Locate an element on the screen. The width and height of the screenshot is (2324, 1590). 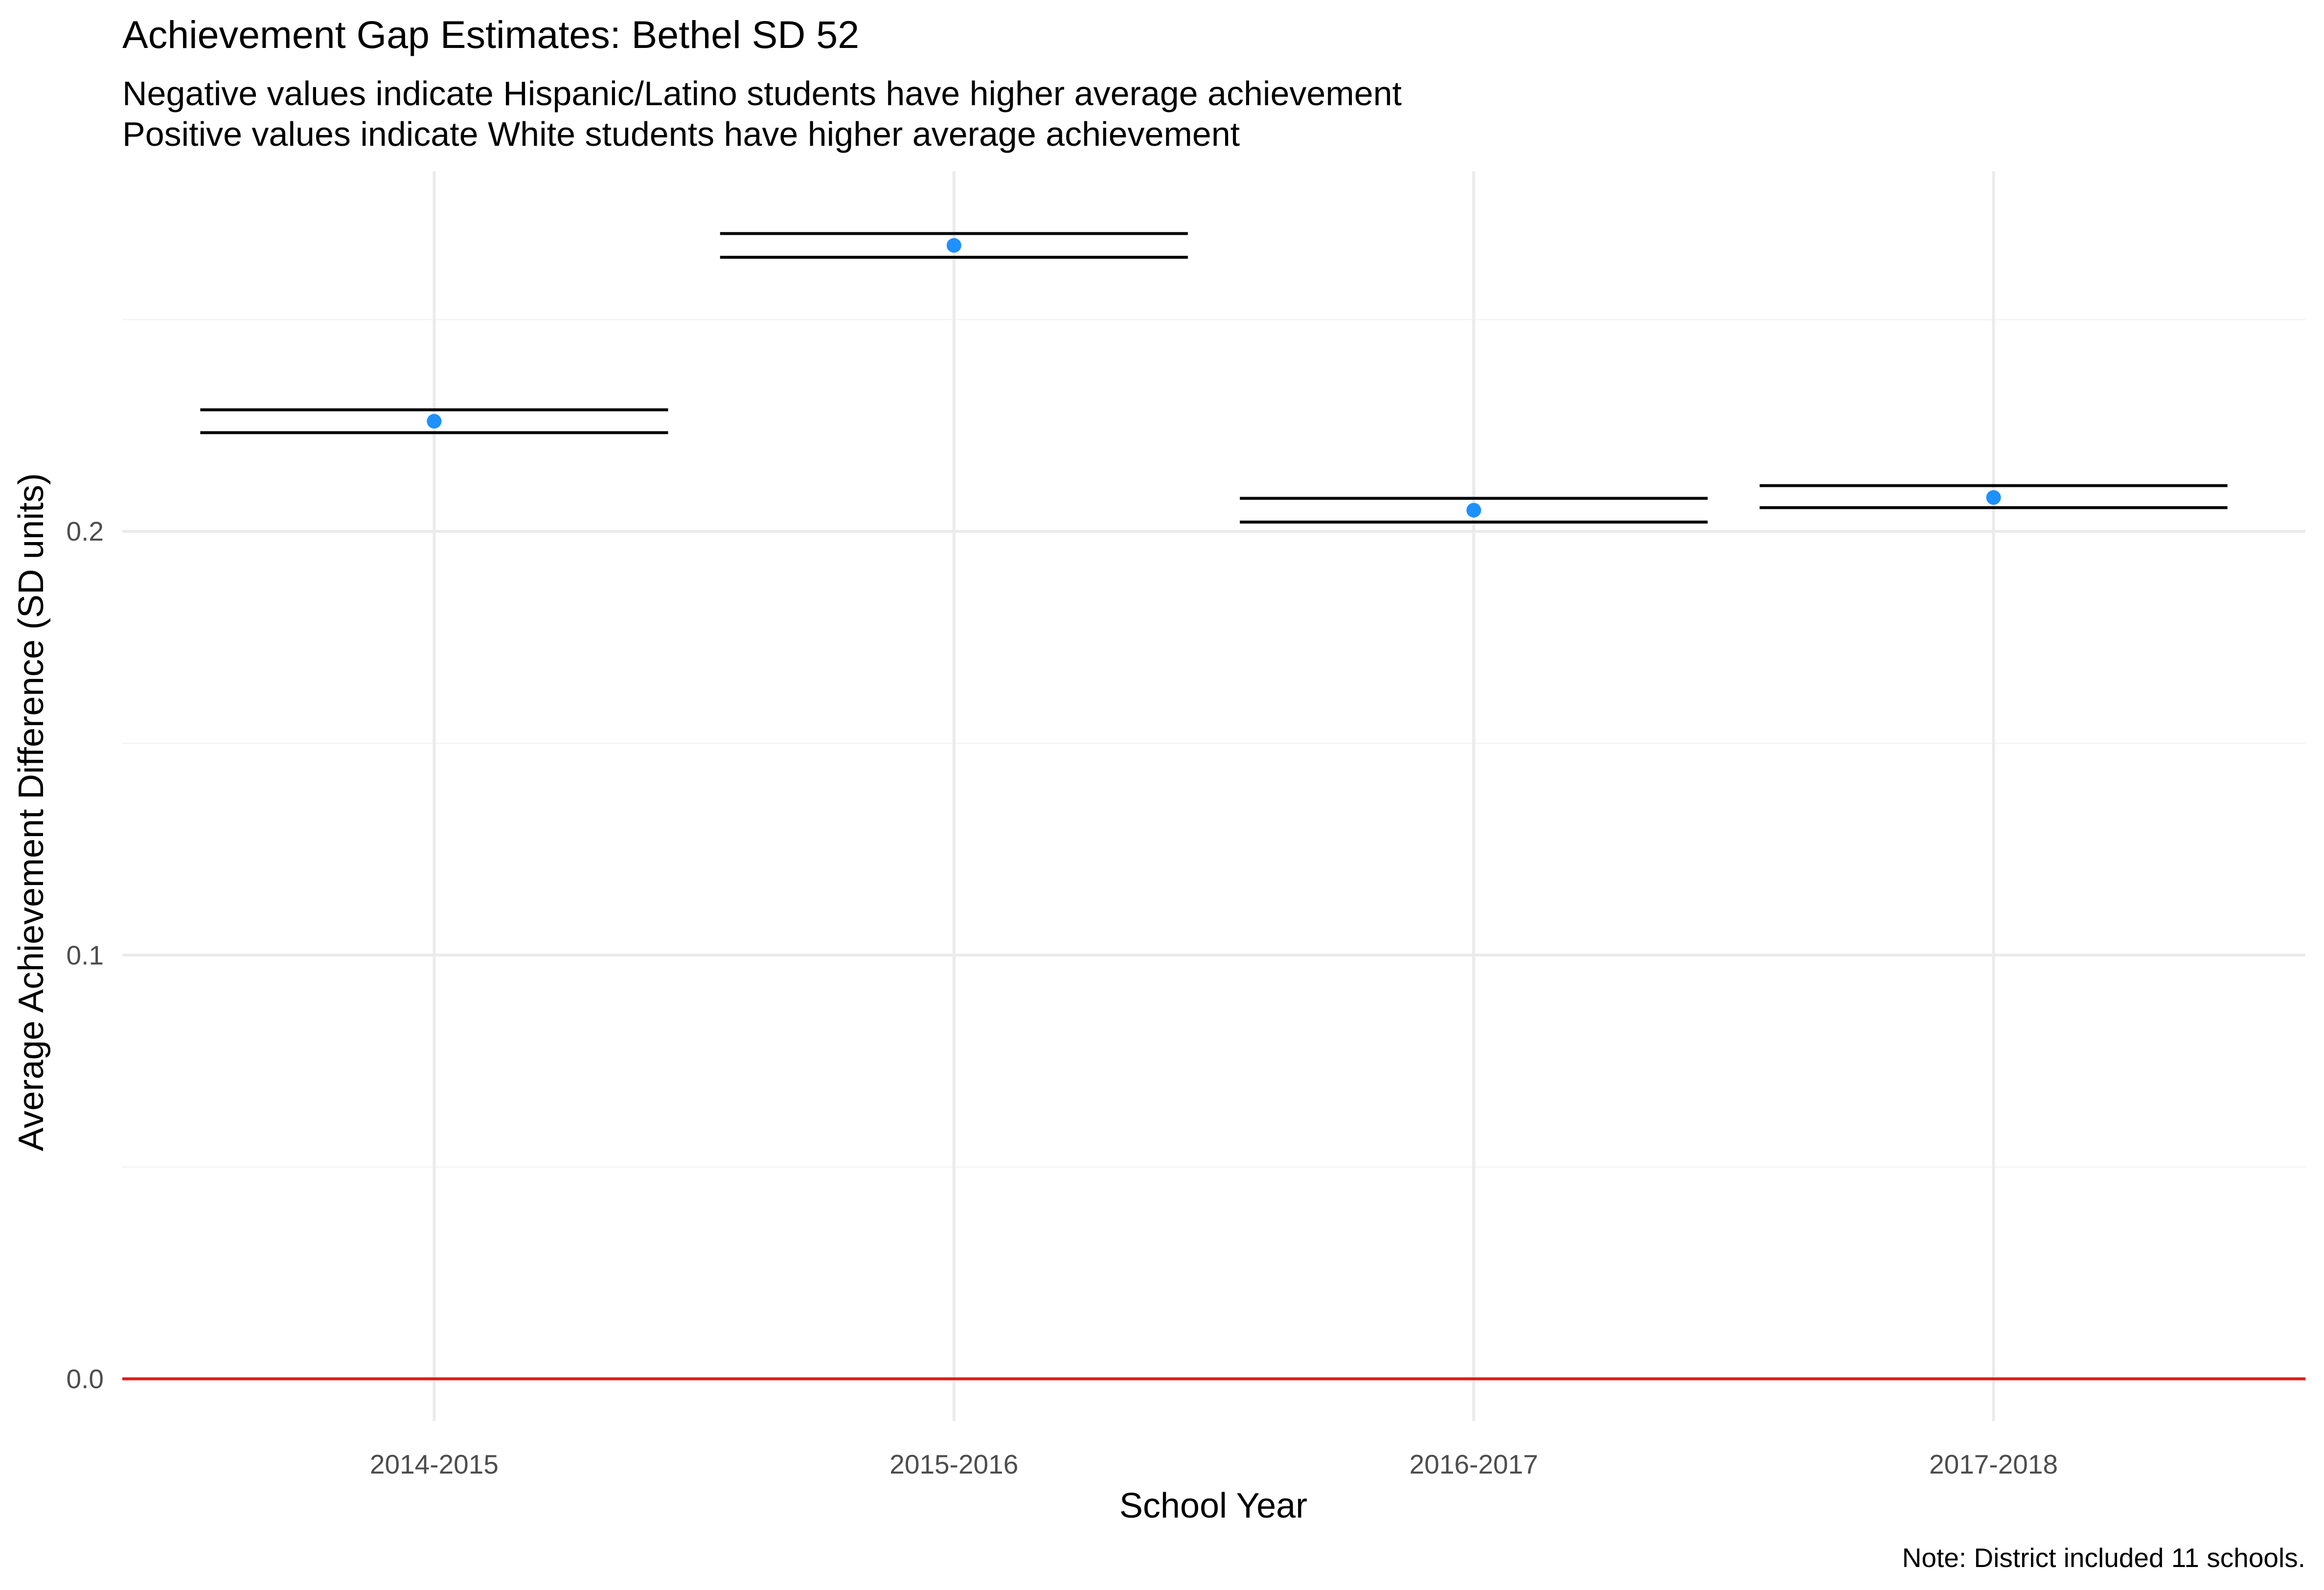
y-axis-ticks: 0.0 0.1 0.2 is located at coordinates (85, 955).